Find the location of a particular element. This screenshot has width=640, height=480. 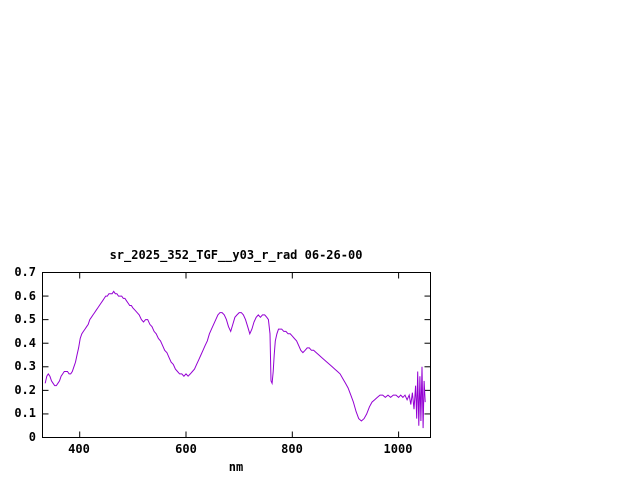

y-tick-label: 0.4 is located at coordinates (25, 343).